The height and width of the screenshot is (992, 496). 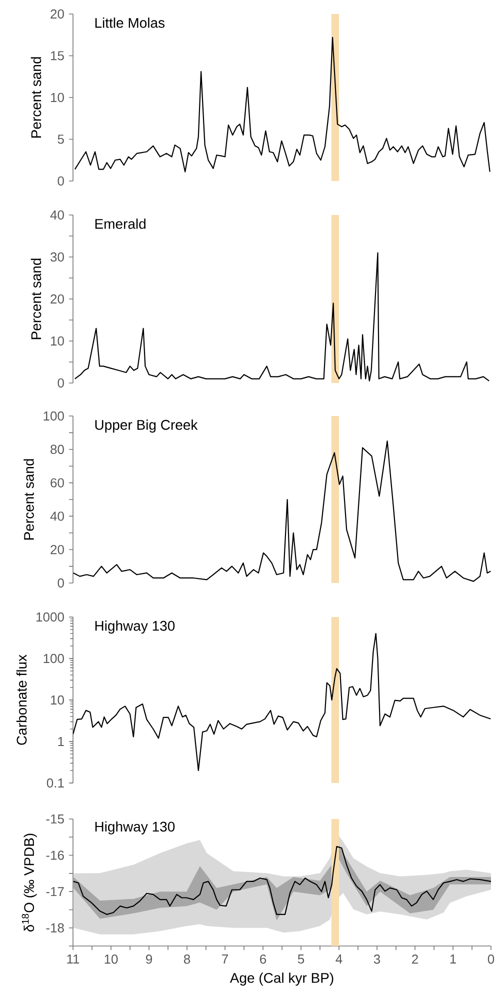 I want to click on y-tick-label: 1000, so click(x=50, y=617).